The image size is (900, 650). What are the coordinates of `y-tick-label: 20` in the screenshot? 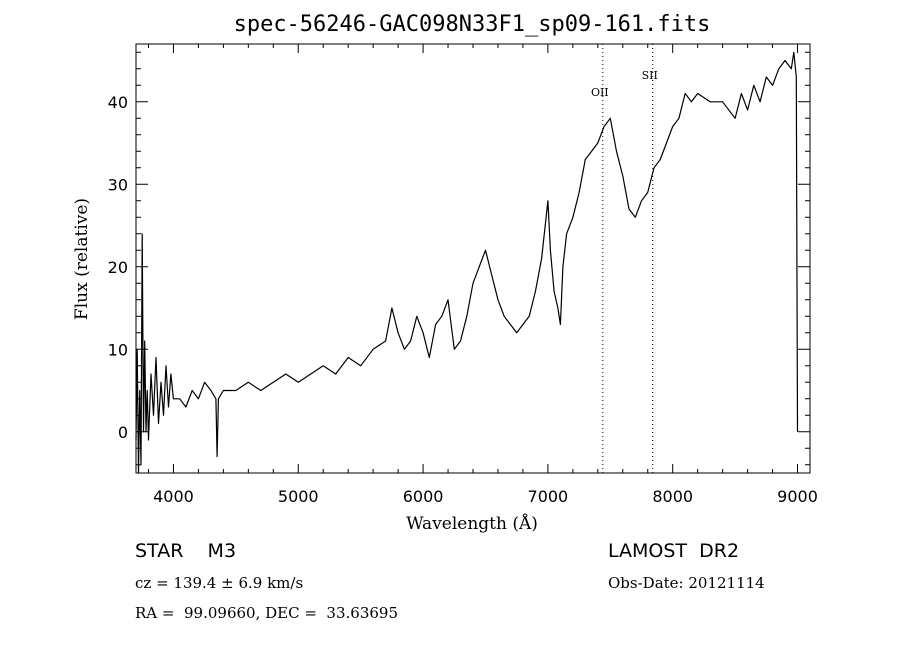 It's located at (118, 267).